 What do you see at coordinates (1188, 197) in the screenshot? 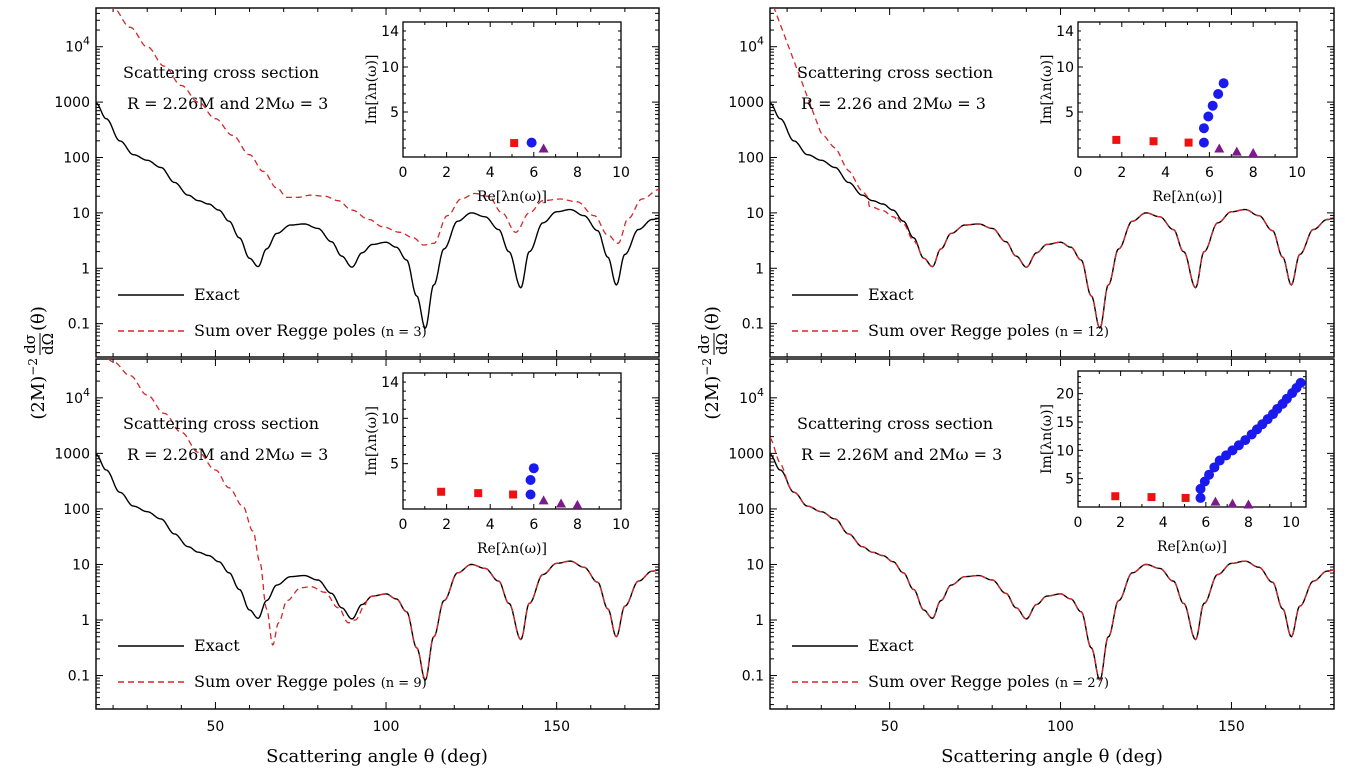
I see `inset-x-label: Re[λn(ω)]` at bounding box center [1188, 197].